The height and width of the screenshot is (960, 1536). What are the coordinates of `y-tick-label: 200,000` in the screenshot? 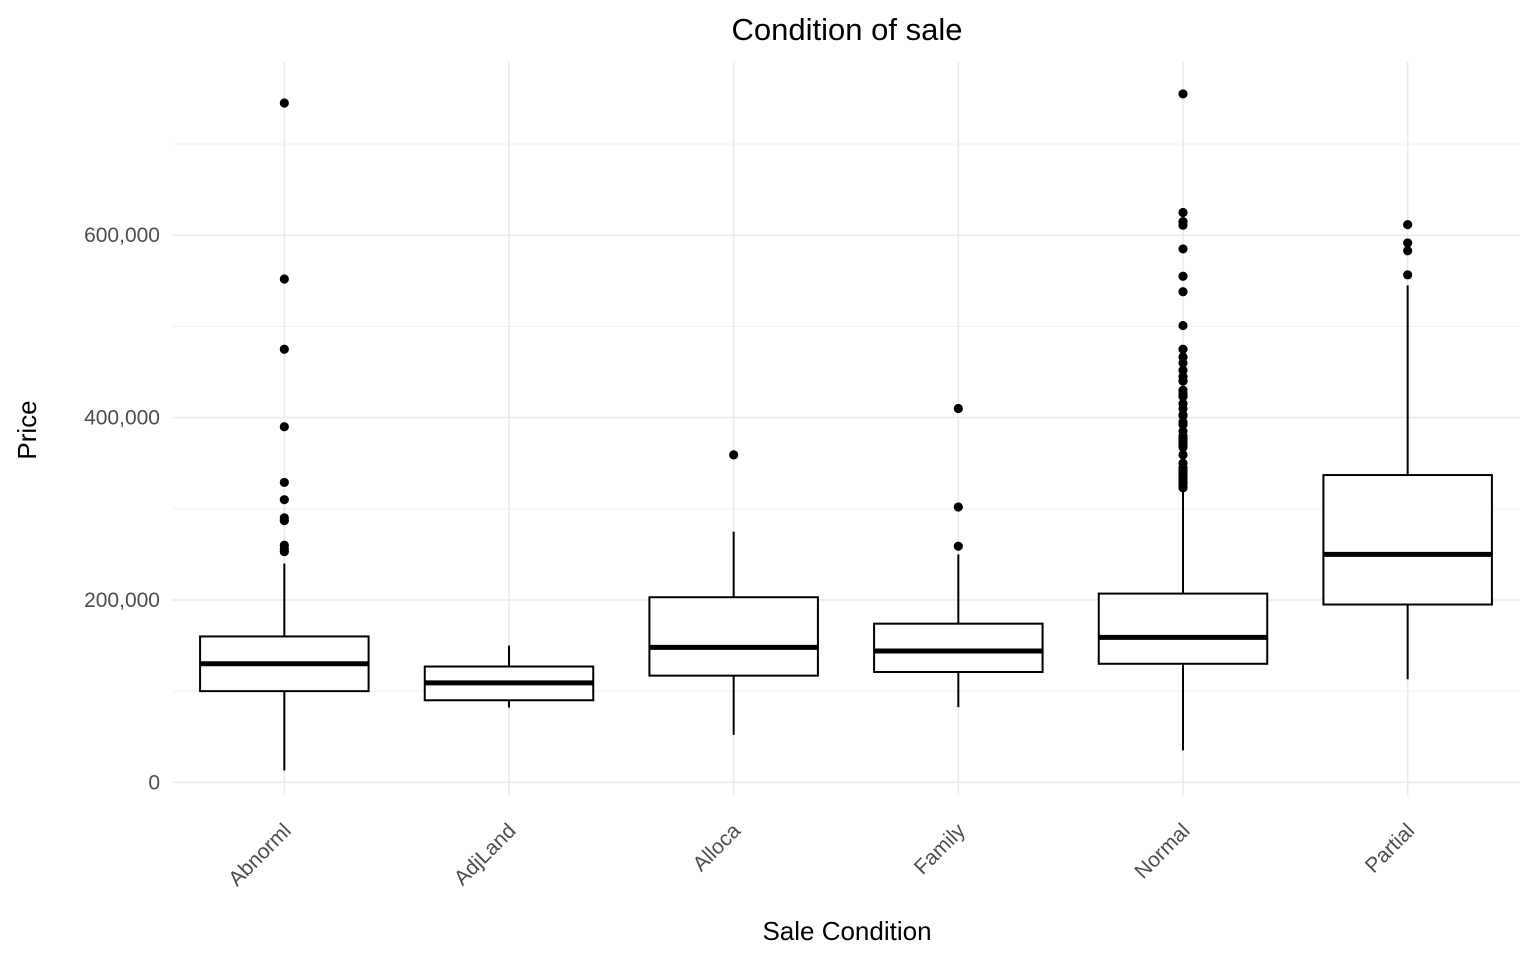 It's located at (122, 600).